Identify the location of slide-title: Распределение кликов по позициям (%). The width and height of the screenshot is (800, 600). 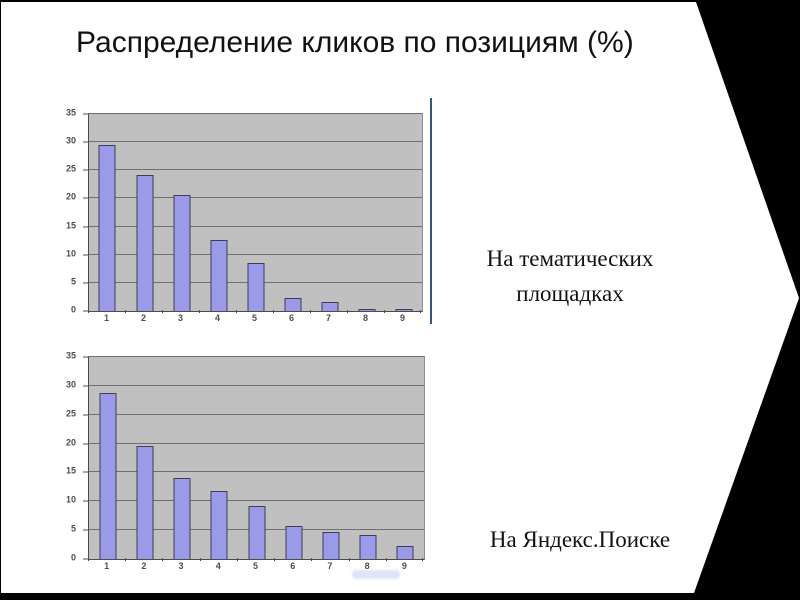
(355, 42).